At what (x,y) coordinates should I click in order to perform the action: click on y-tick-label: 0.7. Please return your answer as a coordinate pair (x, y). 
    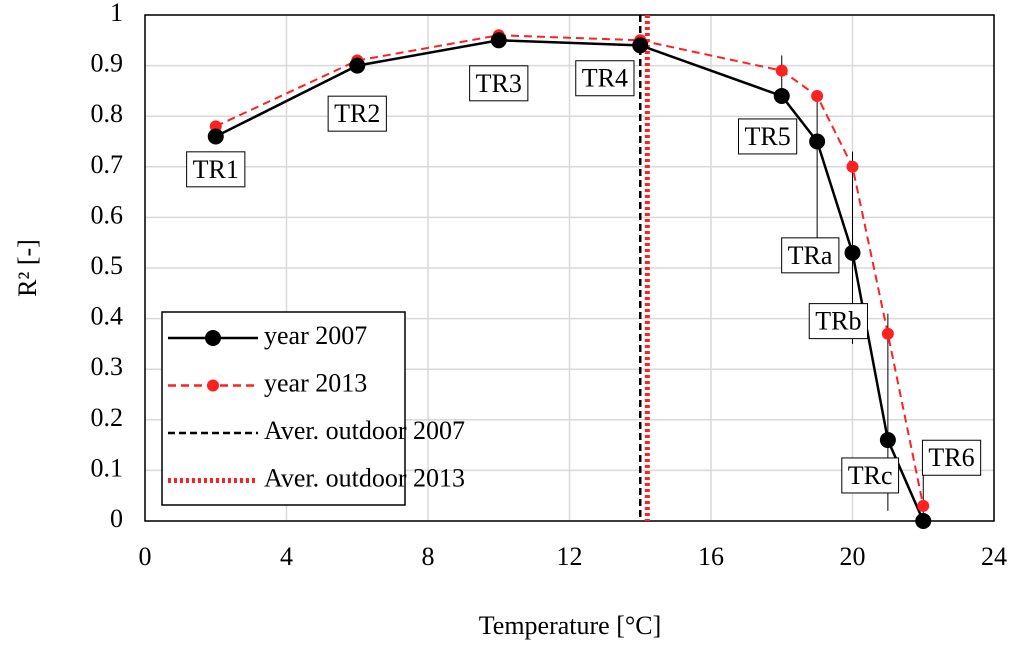
    Looking at the image, I should click on (107, 164).